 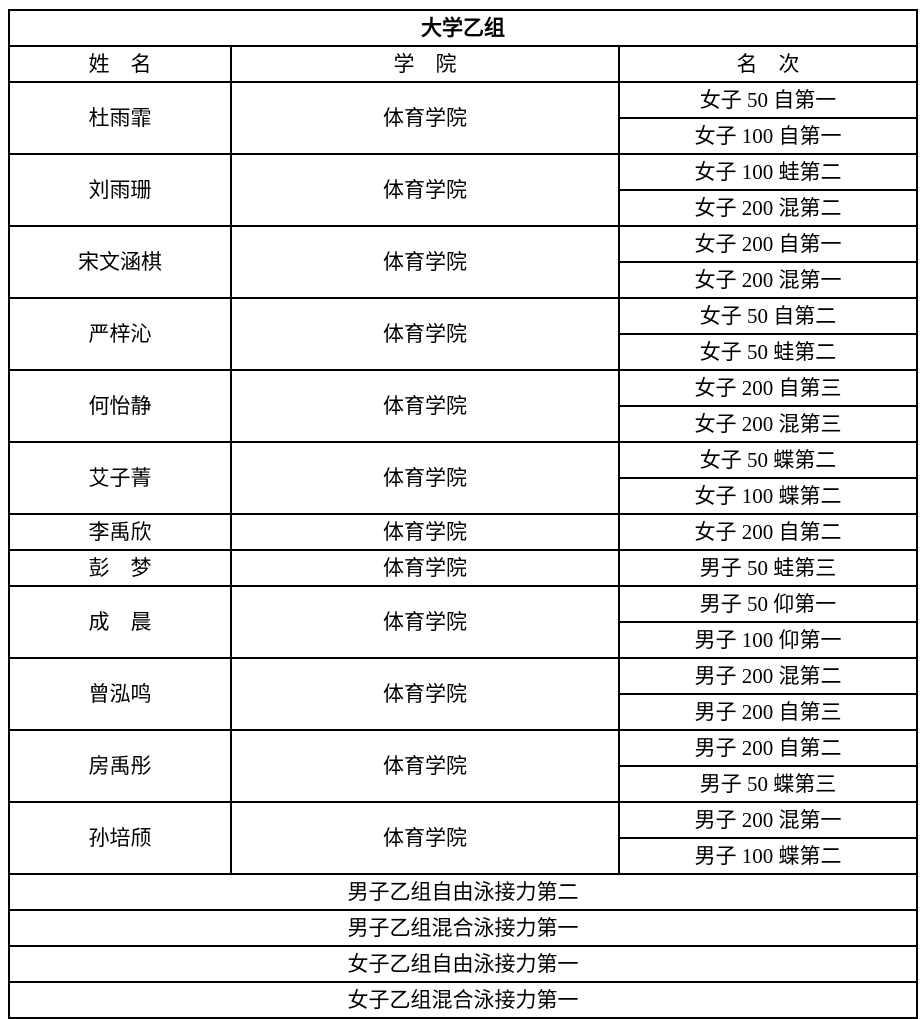 What do you see at coordinates (120, 334) in the screenshot?
I see `athlete-name-cell: 严梓沁` at bounding box center [120, 334].